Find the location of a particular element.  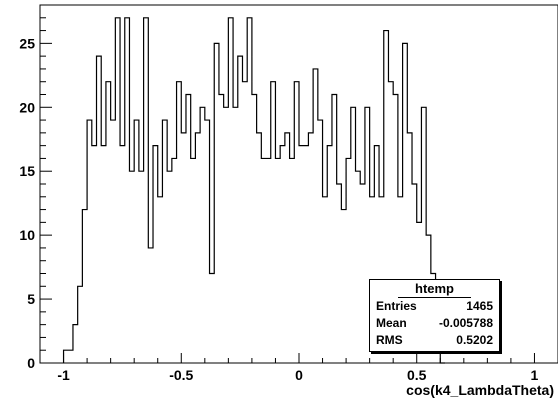

stats-title: htemp is located at coordinates (434, 289).